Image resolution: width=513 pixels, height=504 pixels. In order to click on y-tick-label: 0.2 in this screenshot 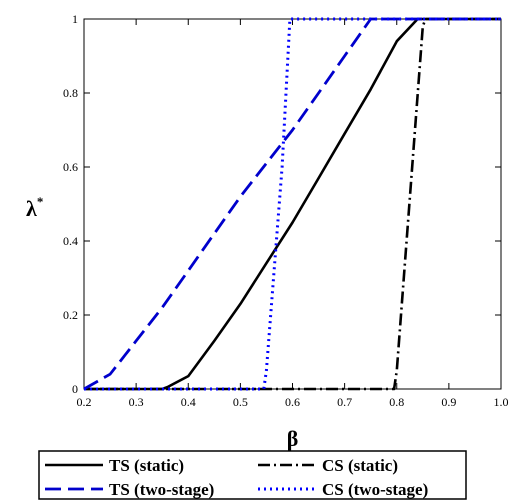, I will do `click(70, 315)`.